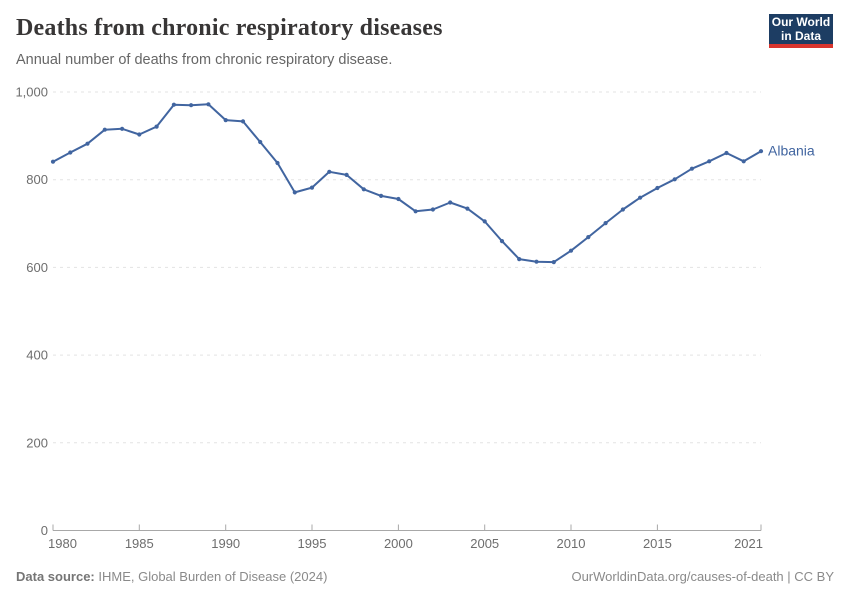 Image resolution: width=850 pixels, height=600 pixels. I want to click on x-axis-tick-label: 2005, so click(484, 543).